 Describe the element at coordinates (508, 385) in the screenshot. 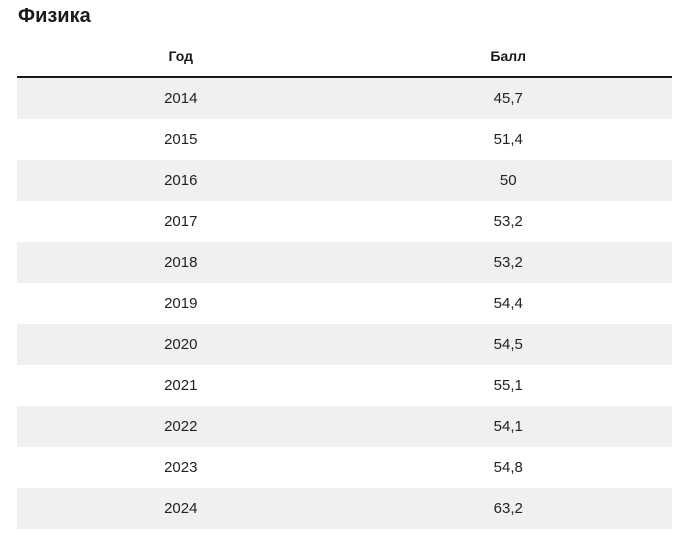

I see `score-cell: 55,1` at that location.